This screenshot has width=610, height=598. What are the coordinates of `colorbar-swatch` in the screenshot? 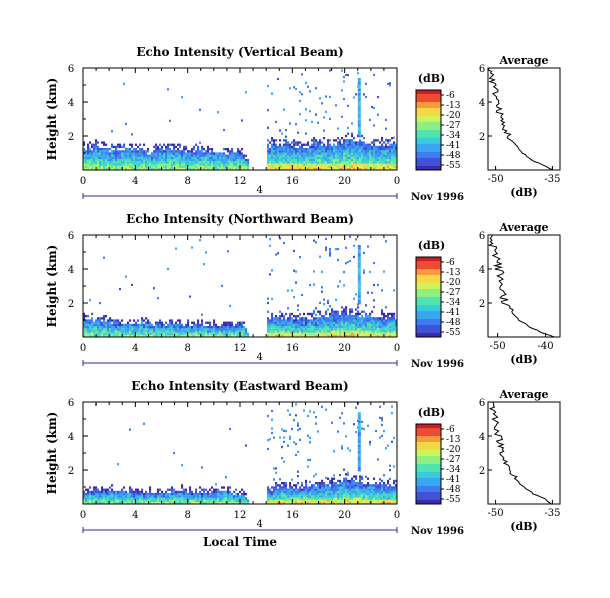 It's located at (428, 465).